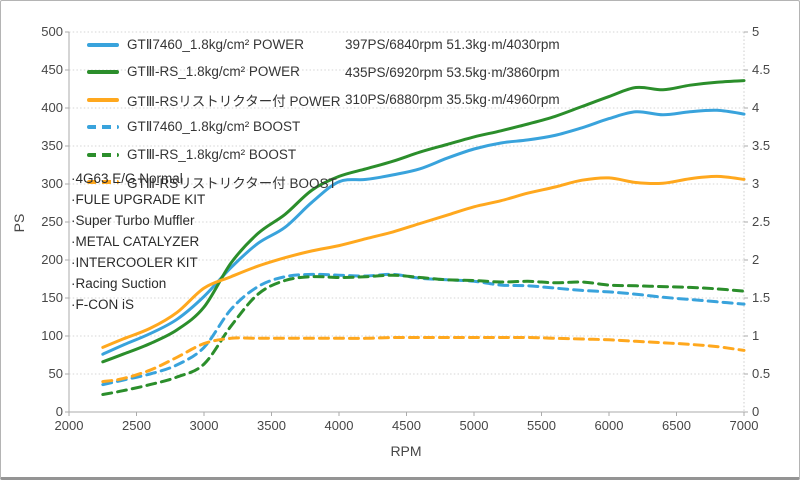 The width and height of the screenshot is (800, 480). Describe the element at coordinates (127, 178) in the screenshot. I see `mod-item-engine: ·4G63 E/G Normal` at that location.